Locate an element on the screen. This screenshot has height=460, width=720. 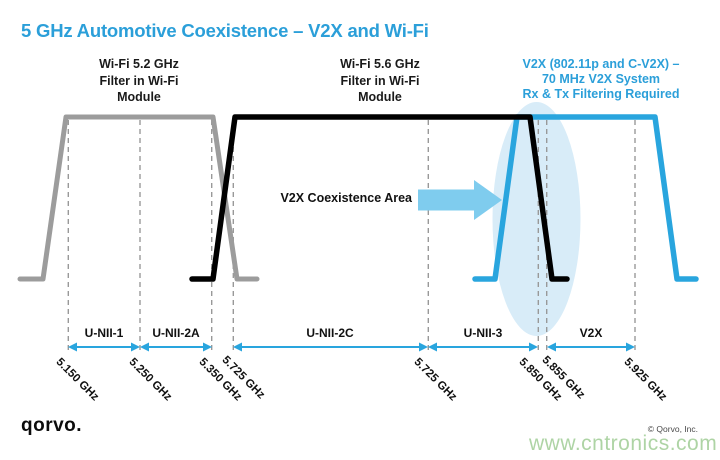
copyright-text: © Qorvo, Inc. is located at coordinates (672, 429).